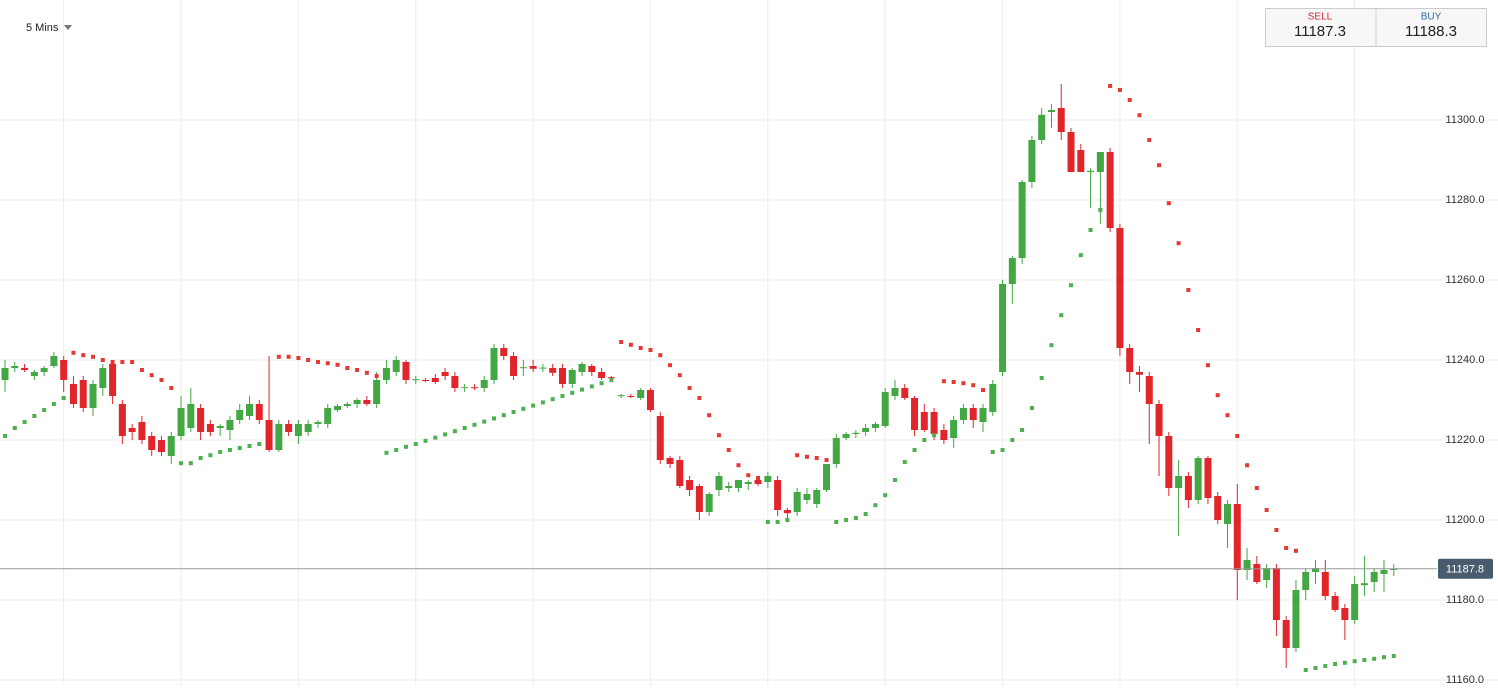 The image size is (1498, 690). Describe the element at coordinates (68, 27) in the screenshot. I see `dropdown-arrow` at that location.